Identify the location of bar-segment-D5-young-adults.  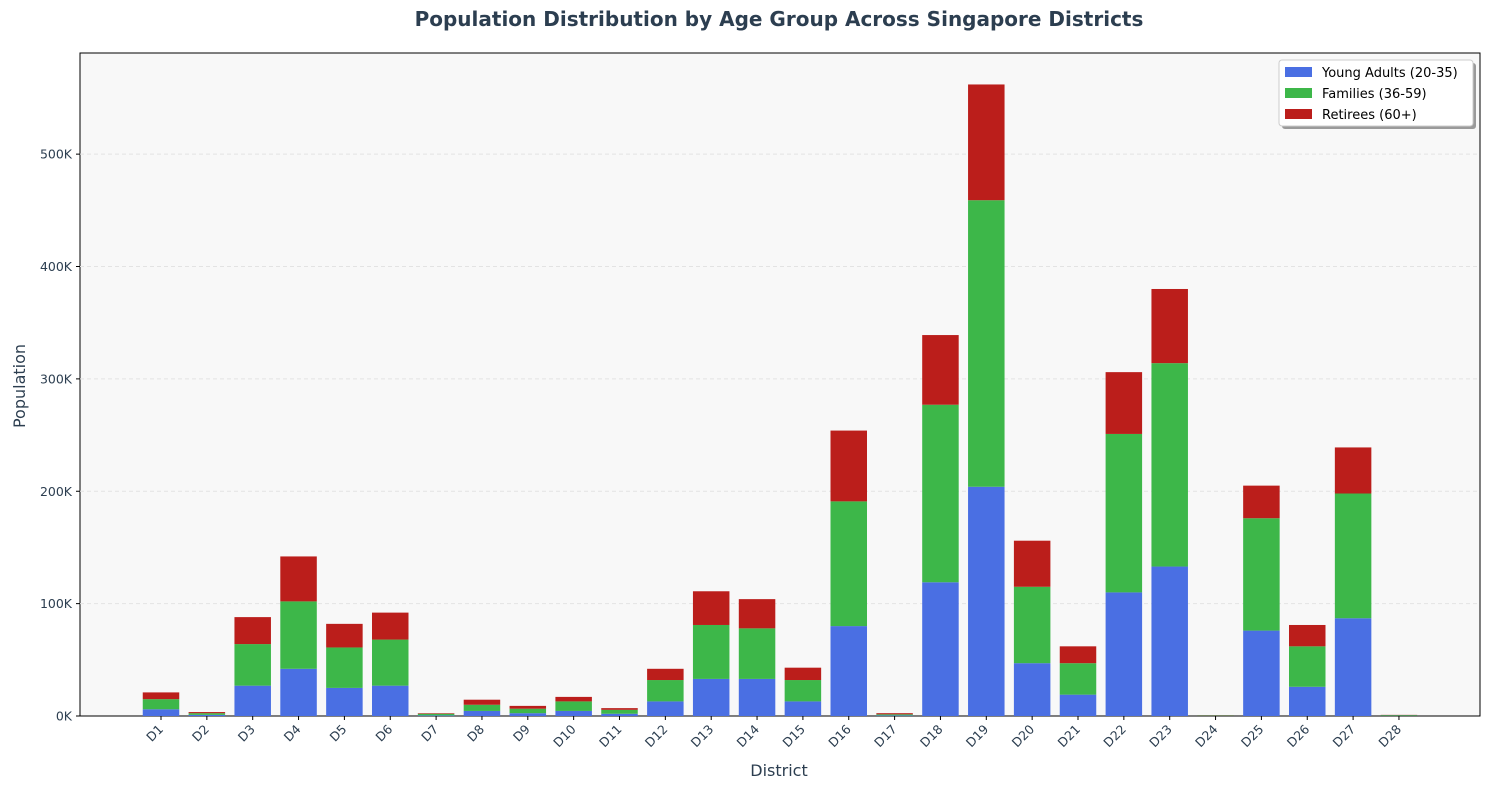
(344, 702).